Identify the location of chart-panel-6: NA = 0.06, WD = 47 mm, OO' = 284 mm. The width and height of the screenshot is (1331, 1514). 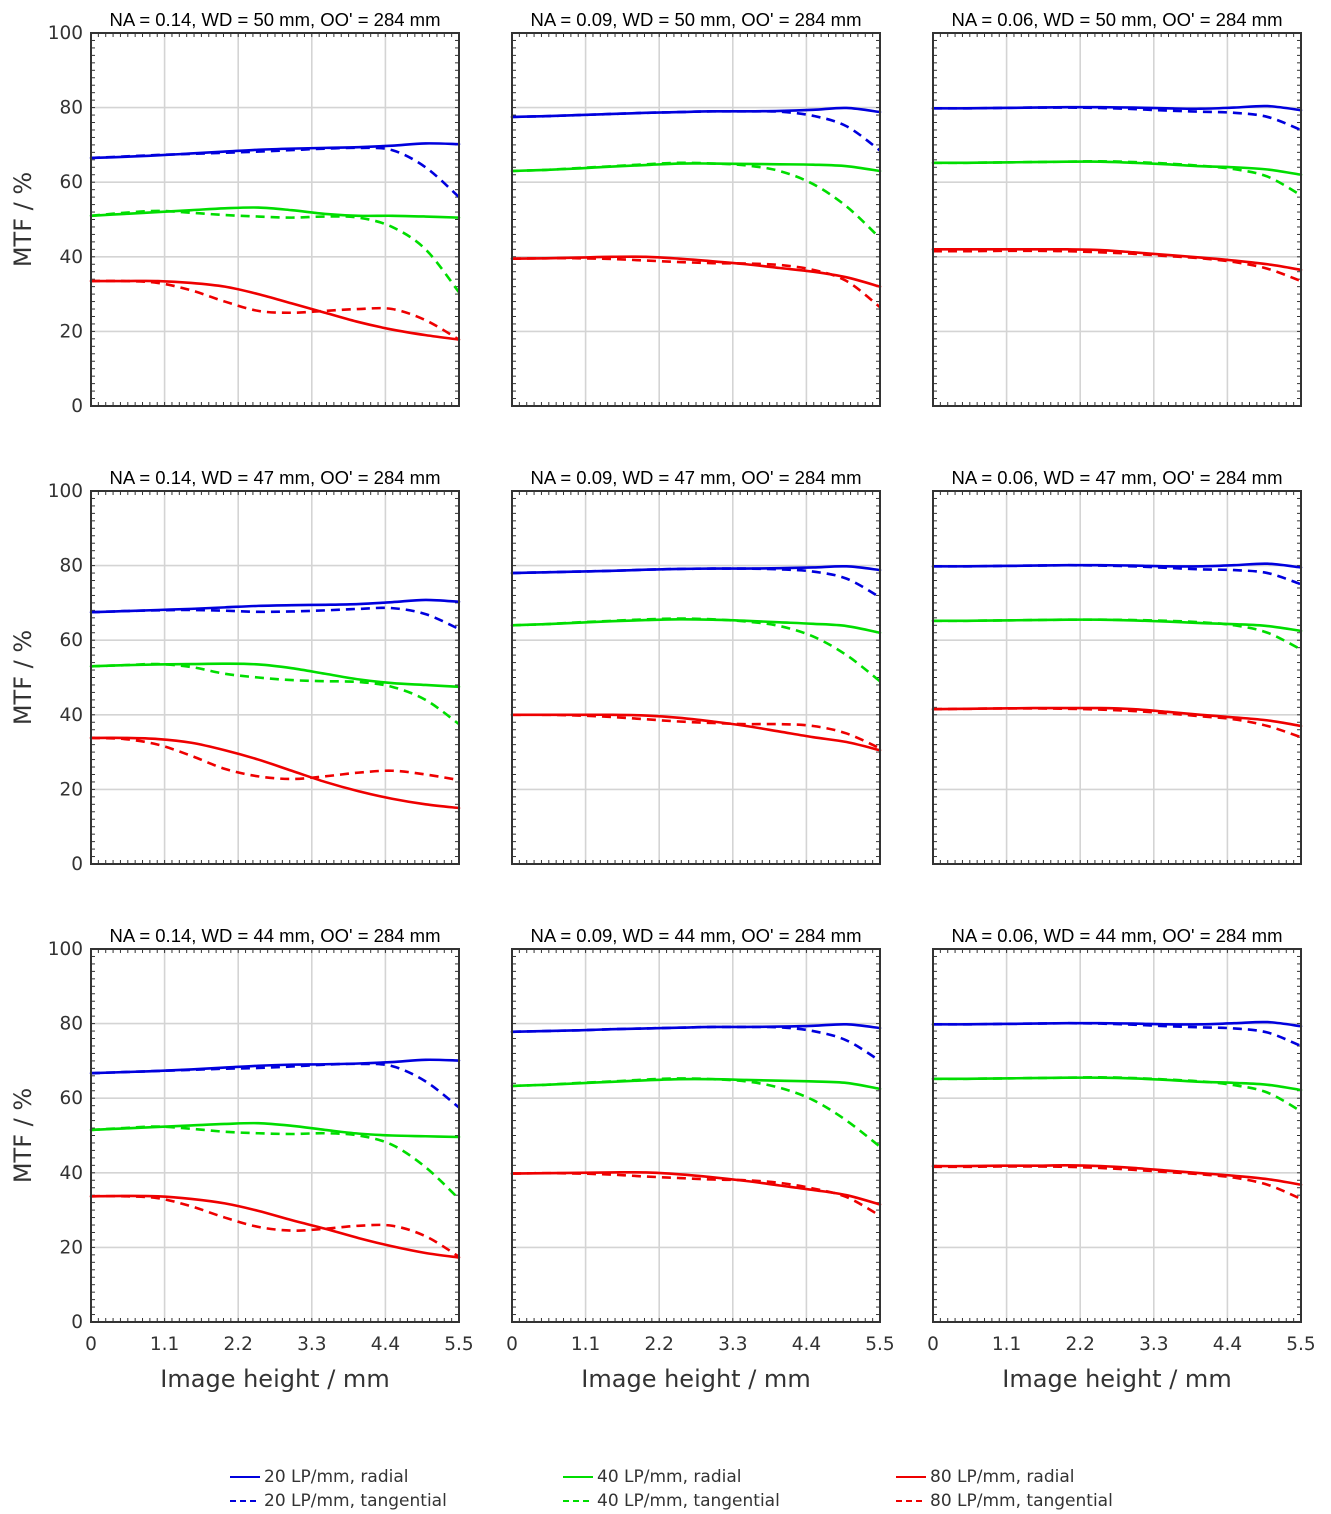
(1117, 666).